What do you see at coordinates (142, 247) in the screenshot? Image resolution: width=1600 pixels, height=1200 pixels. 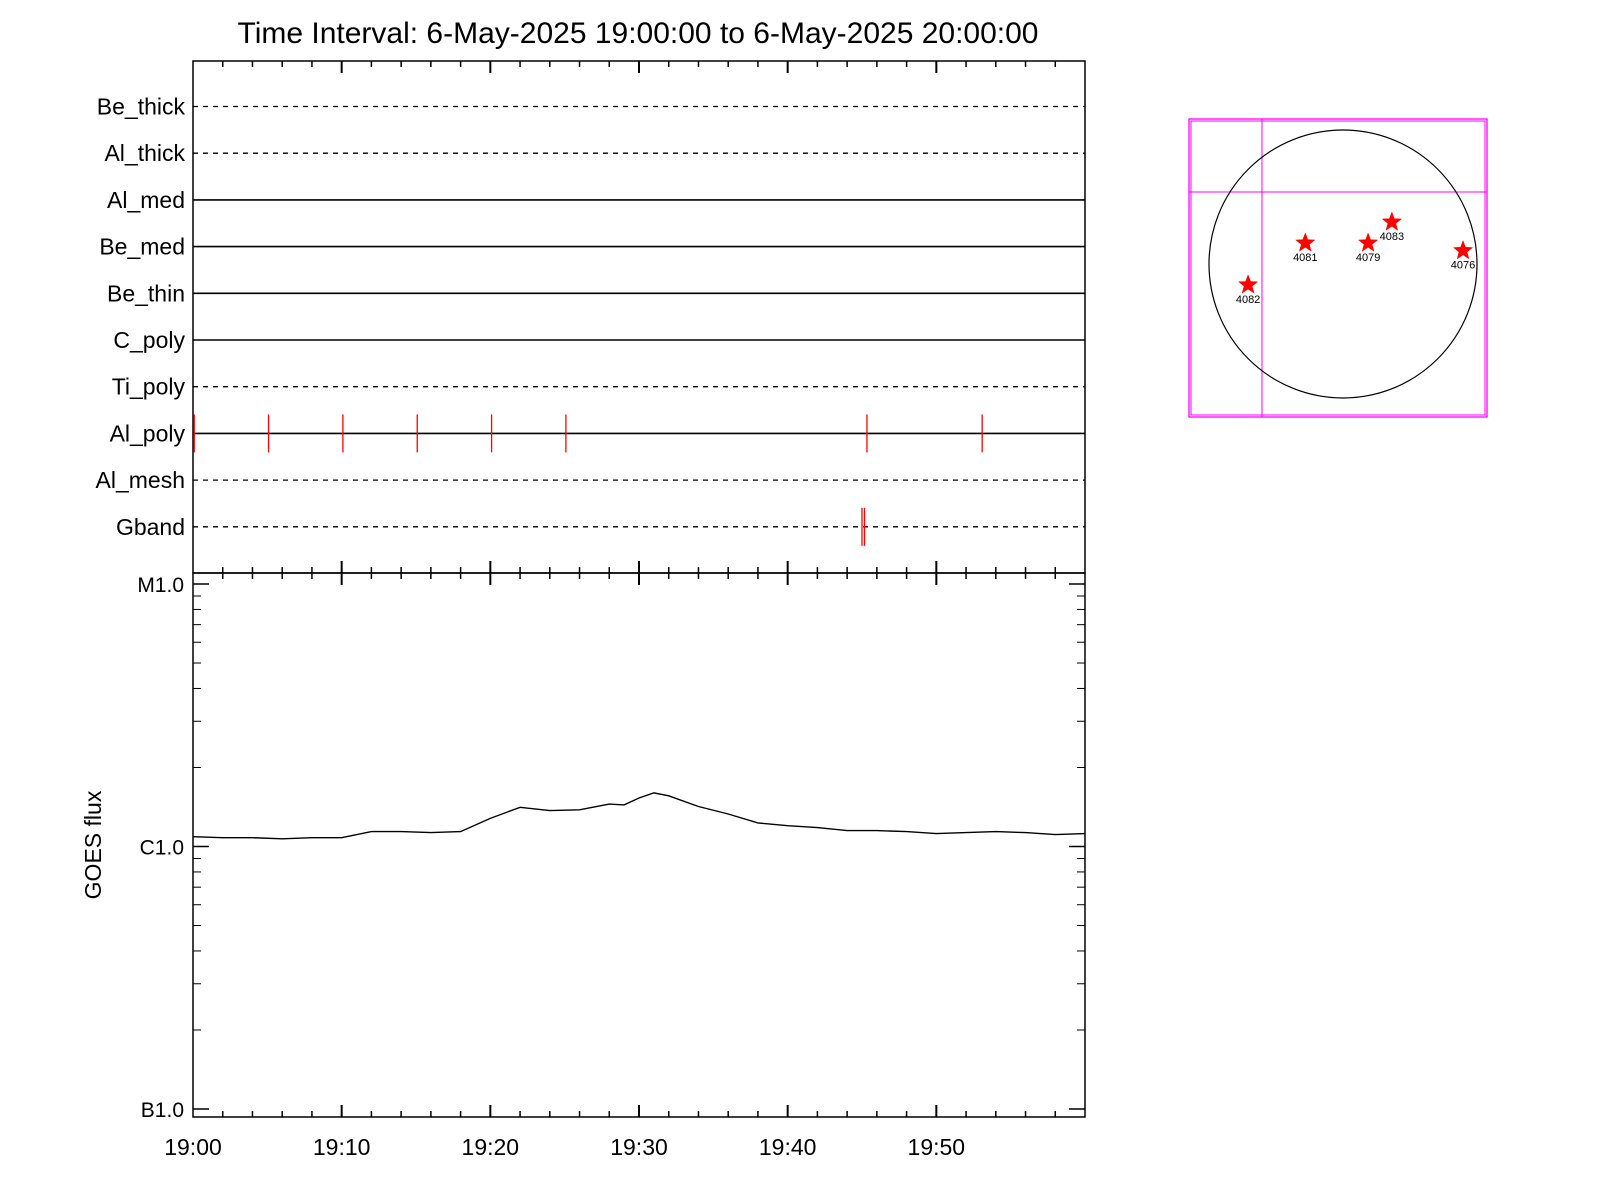 I see `filter-row-label: Be_med` at bounding box center [142, 247].